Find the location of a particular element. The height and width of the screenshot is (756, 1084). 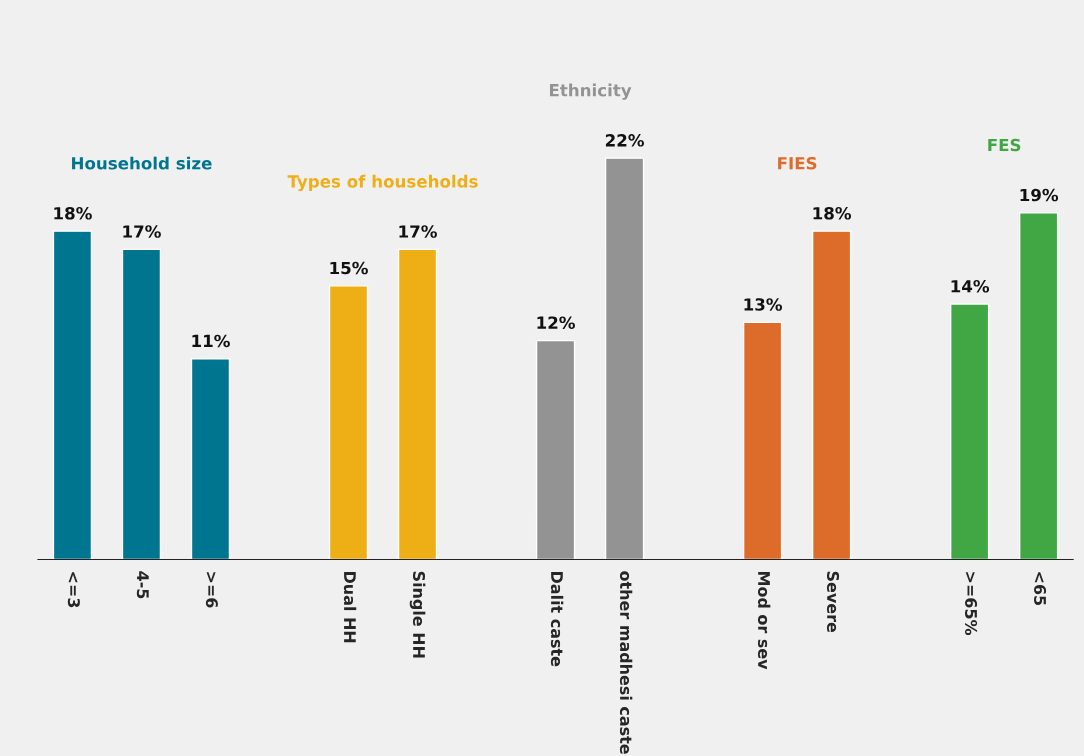

text: Types of households is located at coordinates (382, 183).